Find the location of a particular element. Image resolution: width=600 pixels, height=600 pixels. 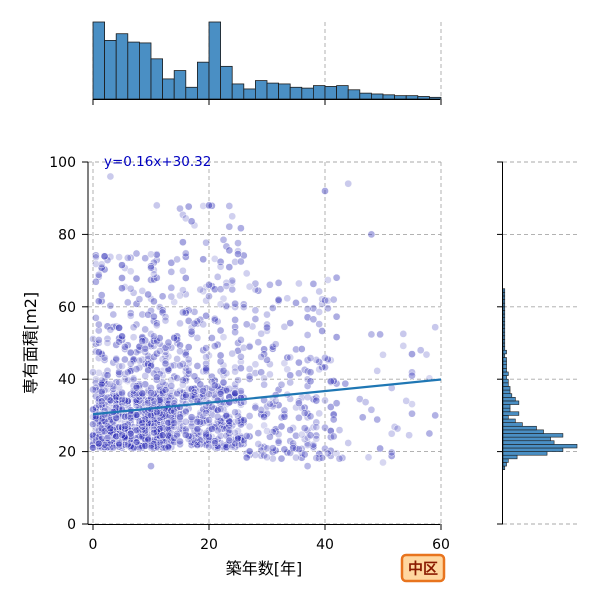

top-histogram is located at coordinates (267, 63).